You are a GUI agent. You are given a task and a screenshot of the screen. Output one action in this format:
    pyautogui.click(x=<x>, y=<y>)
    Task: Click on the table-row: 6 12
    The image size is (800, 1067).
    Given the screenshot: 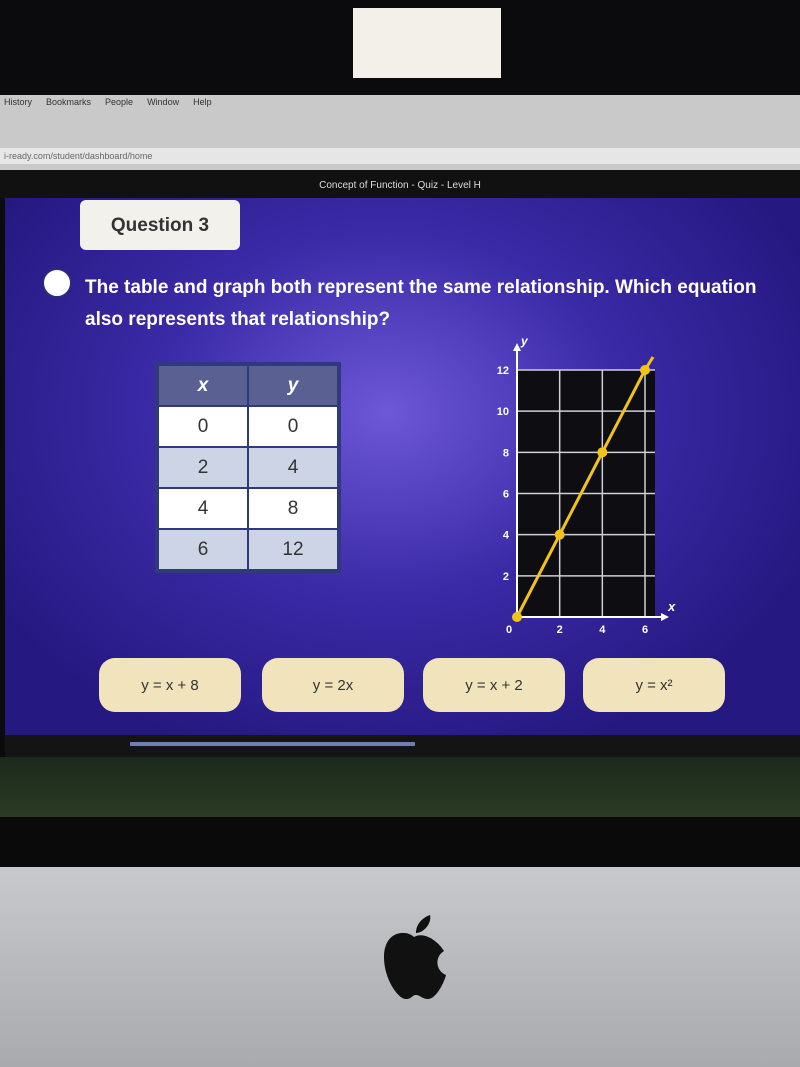 What is the action you would take?
    pyautogui.click(x=248, y=550)
    